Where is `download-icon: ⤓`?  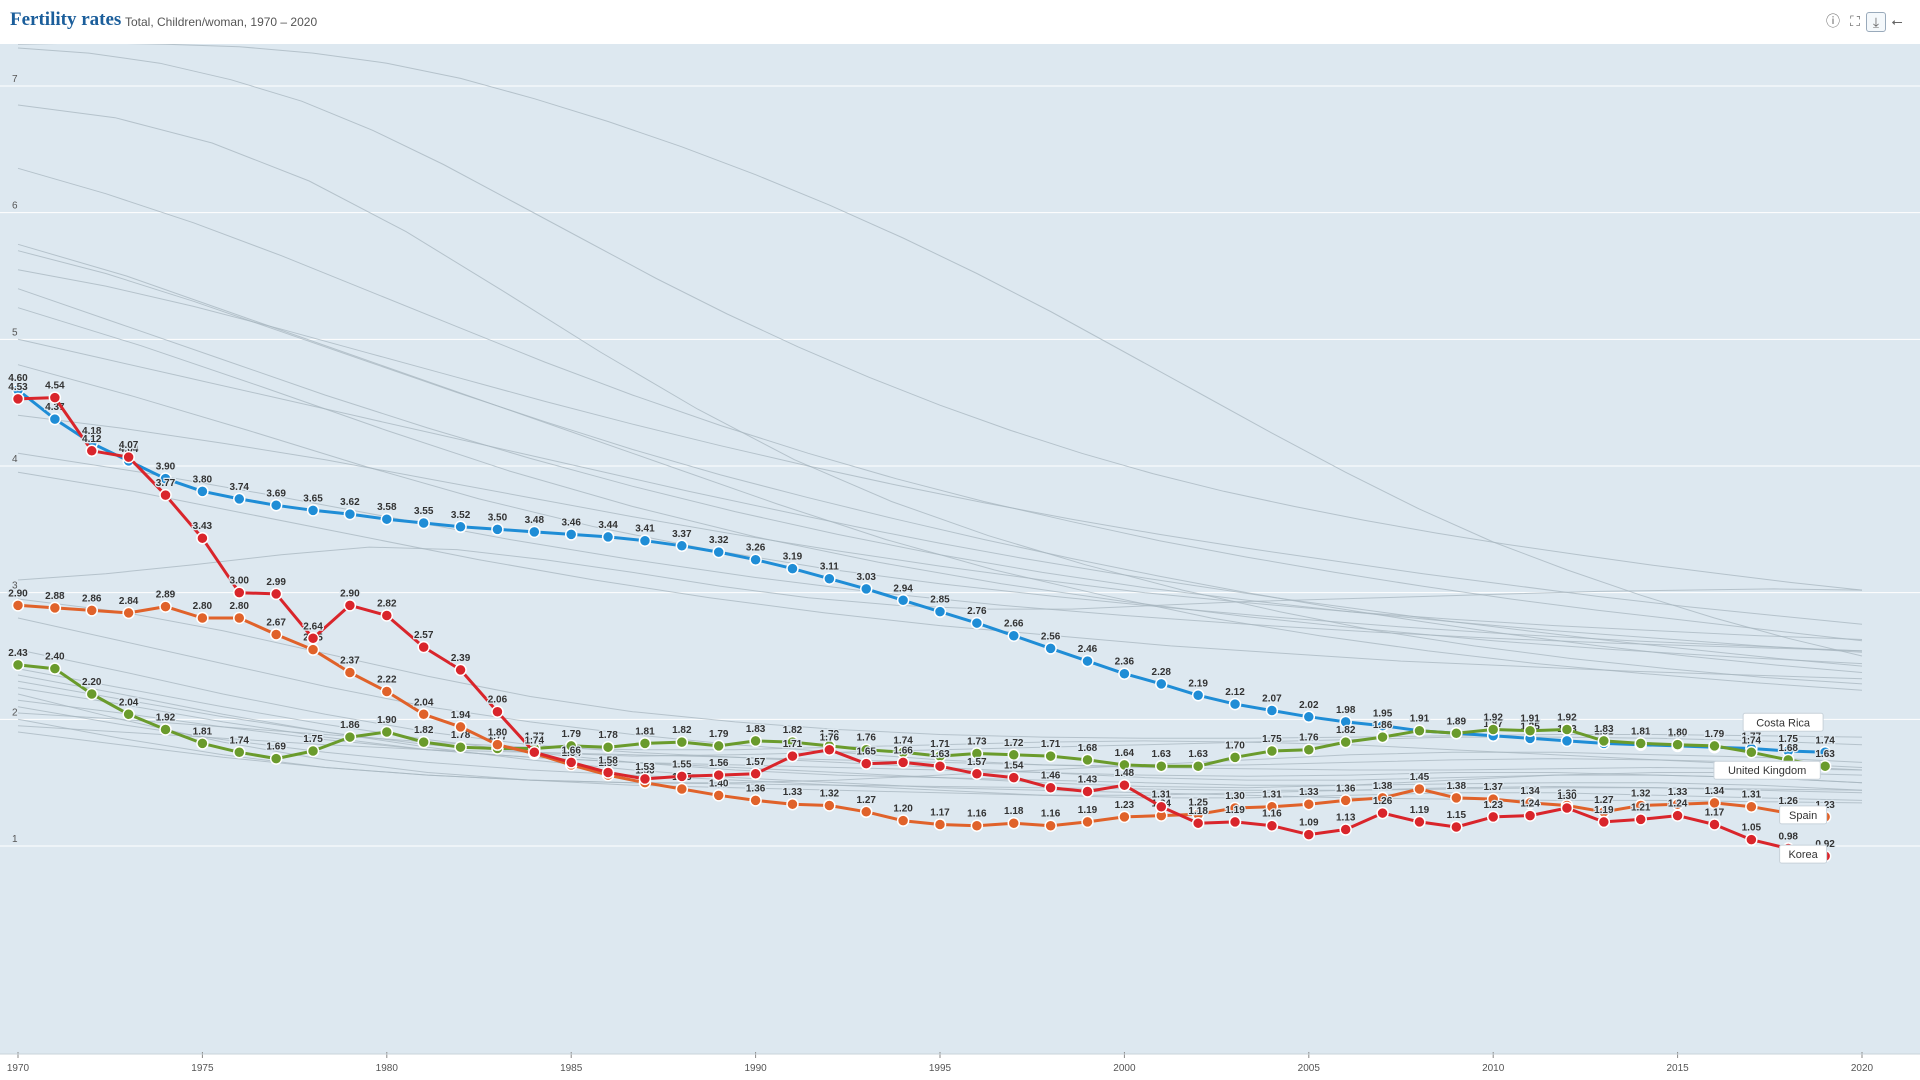 download-icon: ⤓ is located at coordinates (1876, 22).